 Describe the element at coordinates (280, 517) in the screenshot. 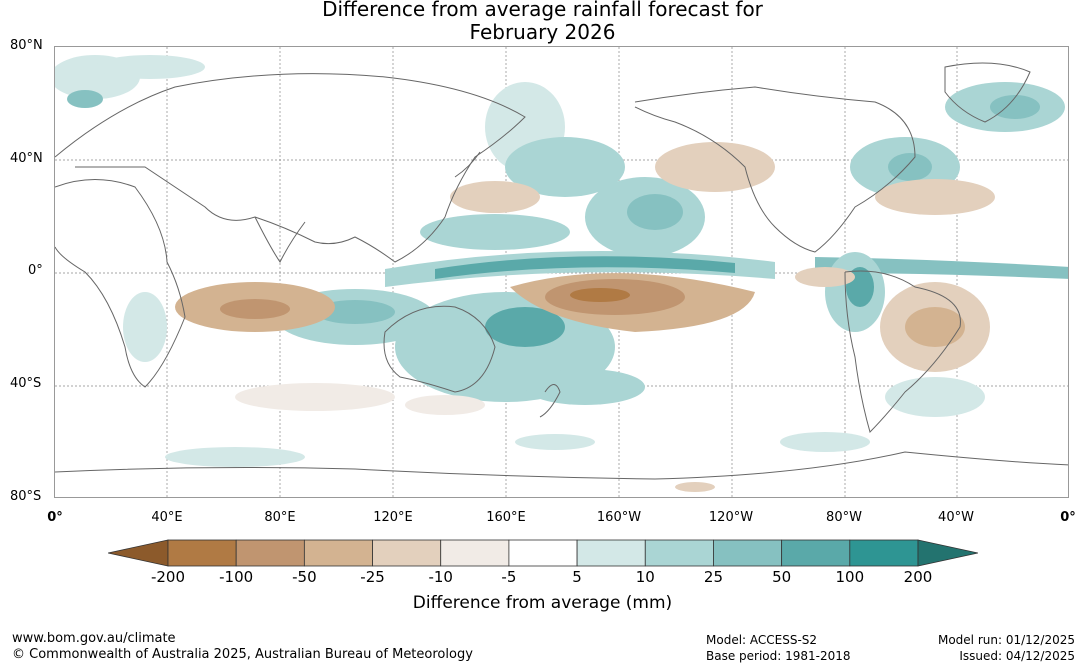

I see `lon-label-80e: 80°E` at that location.